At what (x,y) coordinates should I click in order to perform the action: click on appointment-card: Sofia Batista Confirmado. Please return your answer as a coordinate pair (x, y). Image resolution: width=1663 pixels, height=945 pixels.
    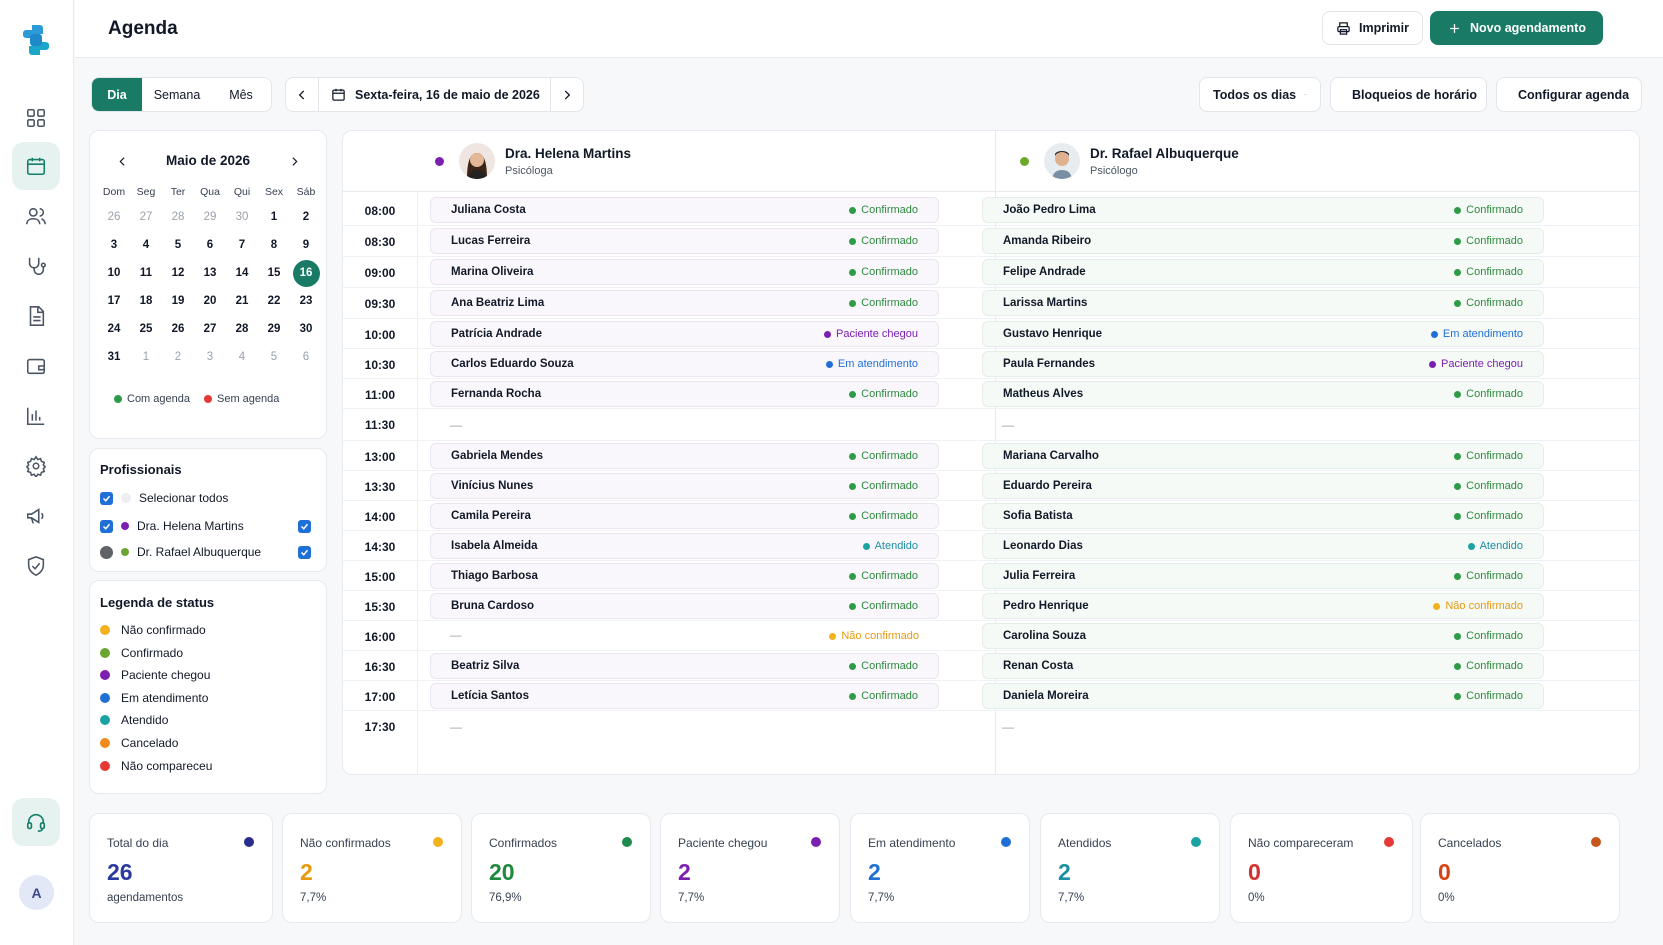
    Looking at the image, I should click on (1263, 516).